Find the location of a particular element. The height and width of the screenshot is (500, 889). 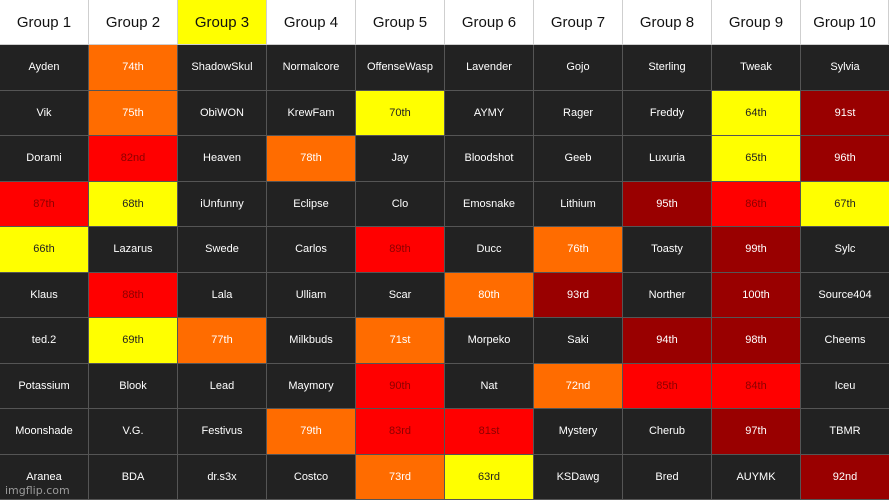

grid-cell: Geeb is located at coordinates (578, 159).